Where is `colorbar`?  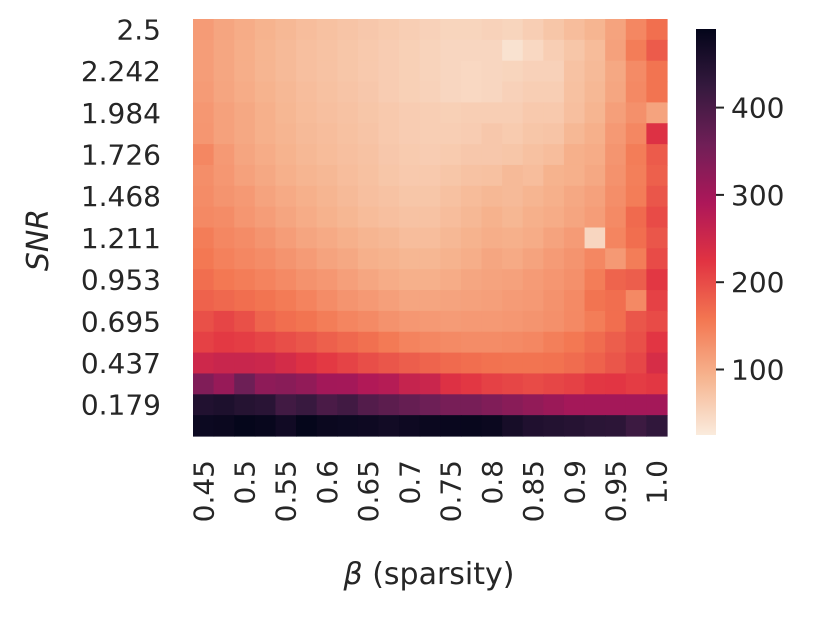
colorbar is located at coordinates (706, 232).